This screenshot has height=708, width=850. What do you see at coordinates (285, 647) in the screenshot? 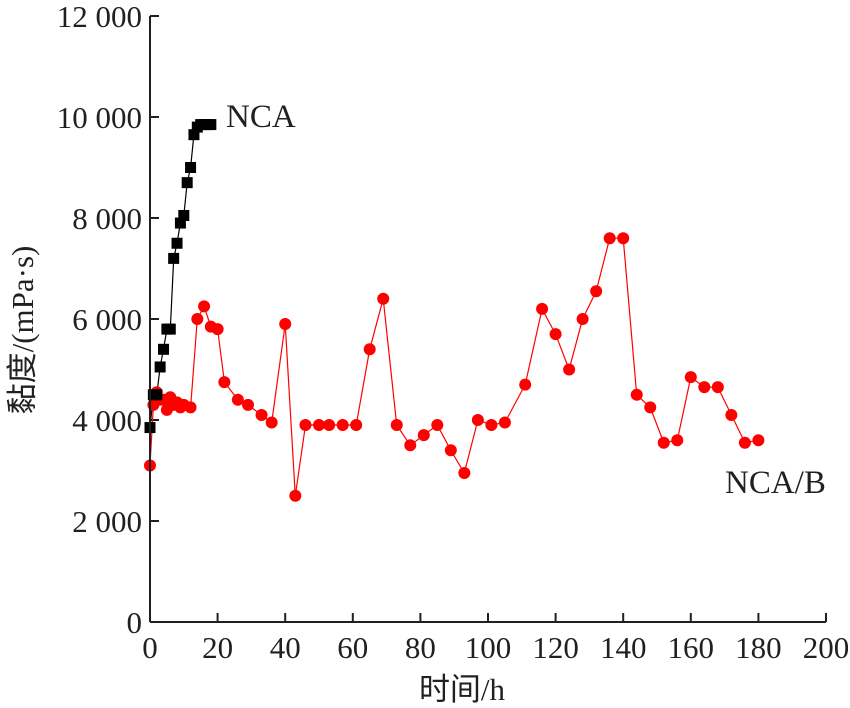
I see `x-tick-label: 40` at bounding box center [285, 647].